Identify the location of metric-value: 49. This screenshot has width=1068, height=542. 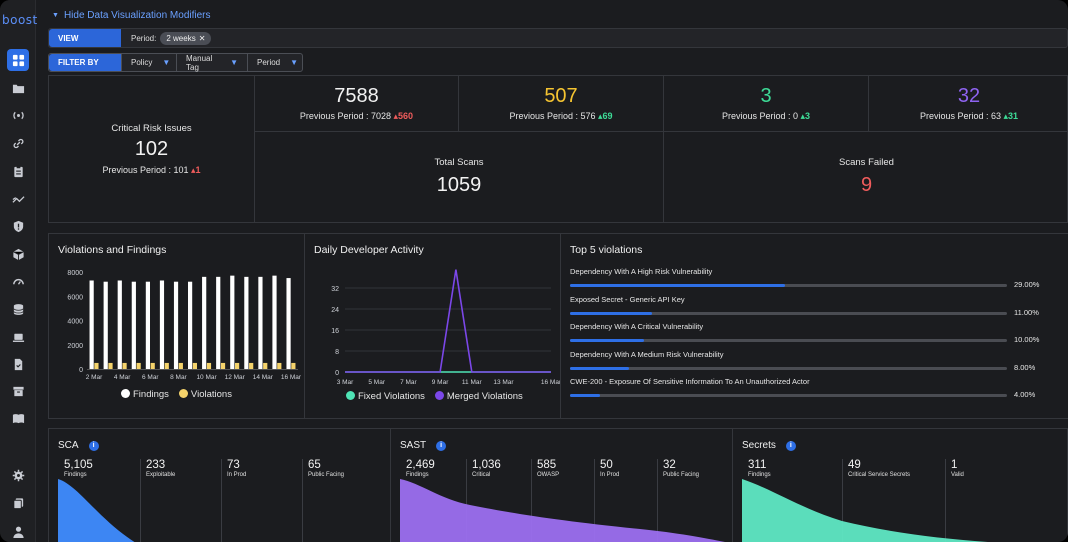
(854, 465).